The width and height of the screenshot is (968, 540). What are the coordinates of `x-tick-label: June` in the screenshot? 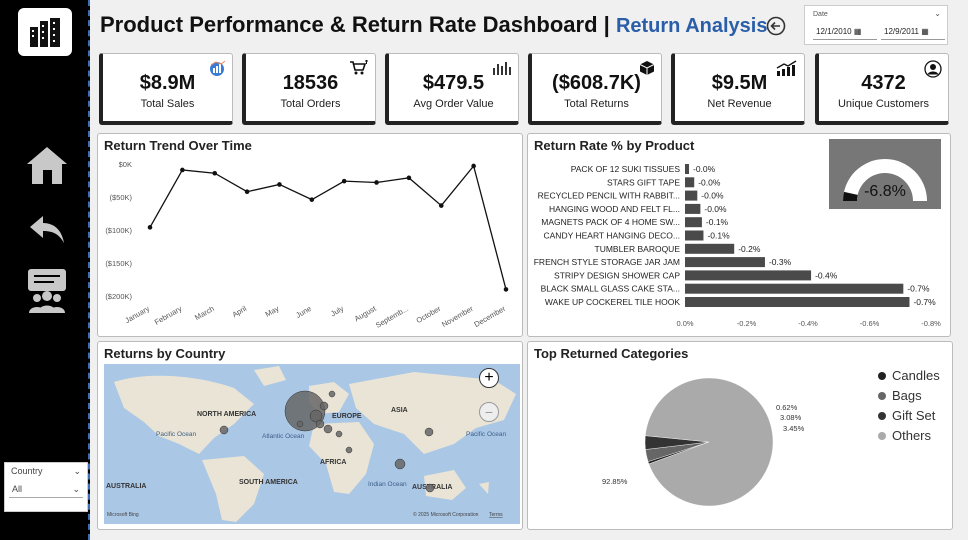 It's located at (303, 312).